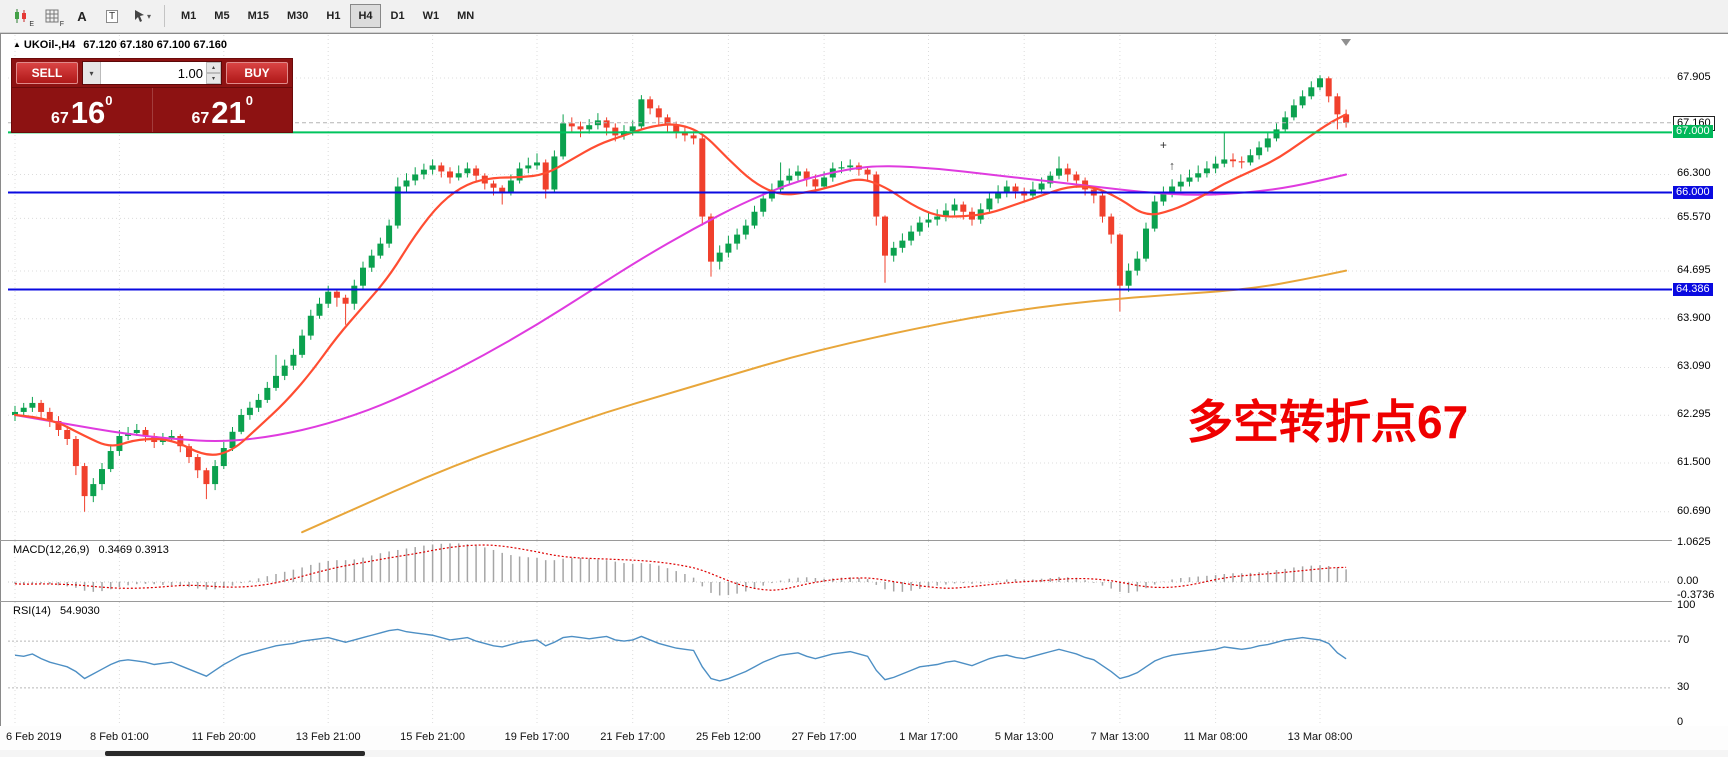 Image resolution: width=1728 pixels, height=757 pixels. What do you see at coordinates (148, 16) in the screenshot?
I see `chevron-down-icon: ▾` at bounding box center [148, 16].